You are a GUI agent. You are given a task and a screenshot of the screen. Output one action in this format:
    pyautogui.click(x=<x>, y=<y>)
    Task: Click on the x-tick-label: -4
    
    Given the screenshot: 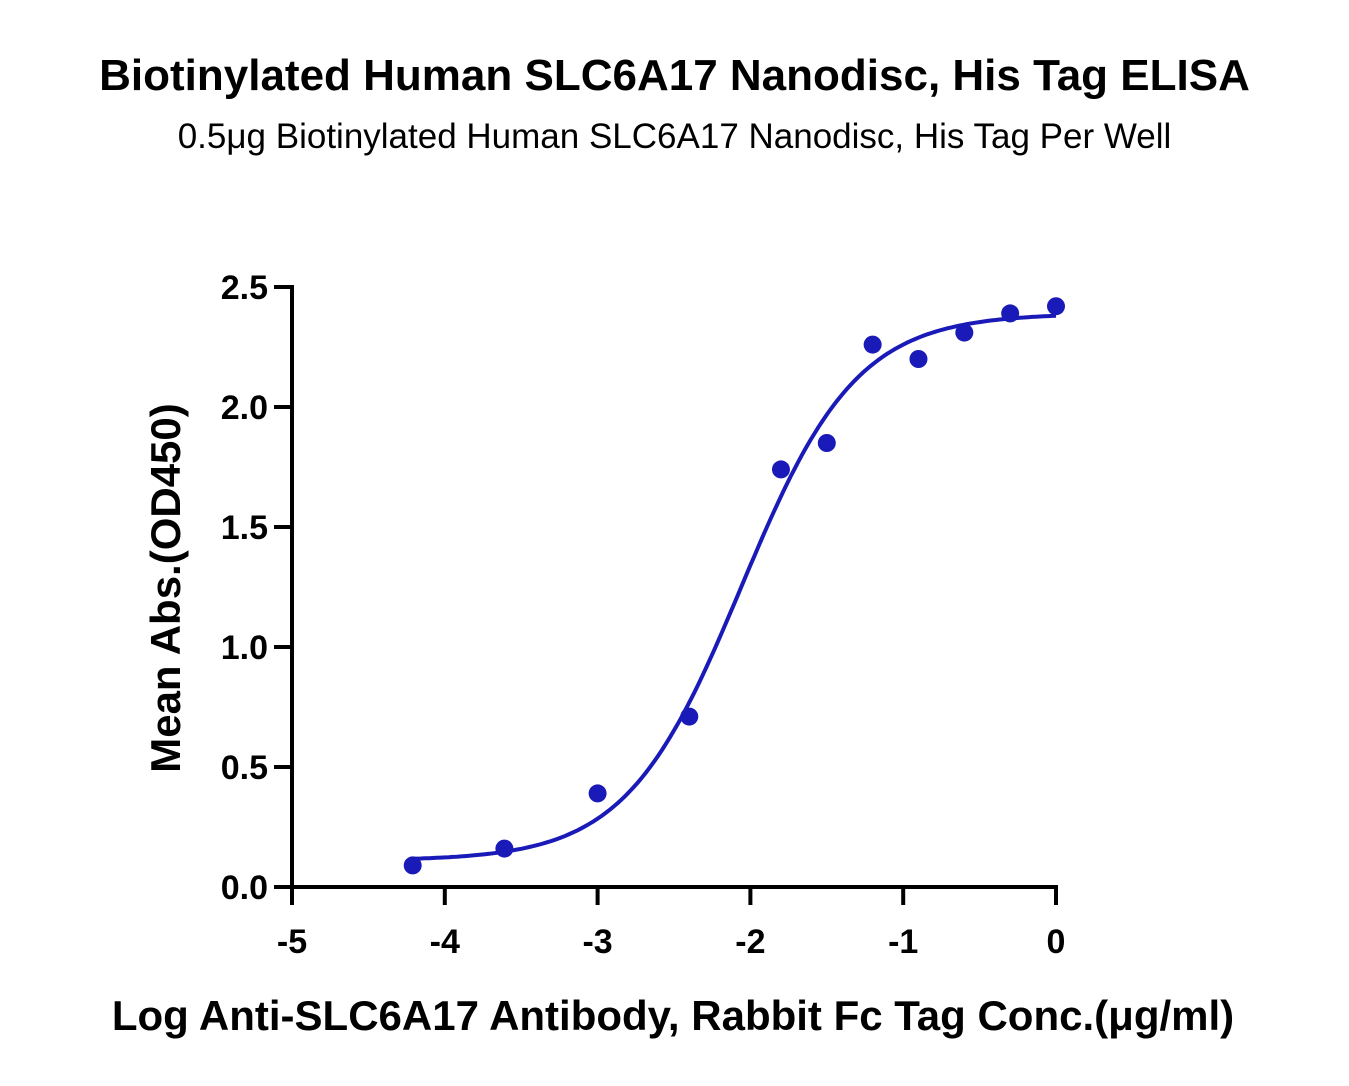 What is the action you would take?
    pyautogui.click(x=445, y=942)
    